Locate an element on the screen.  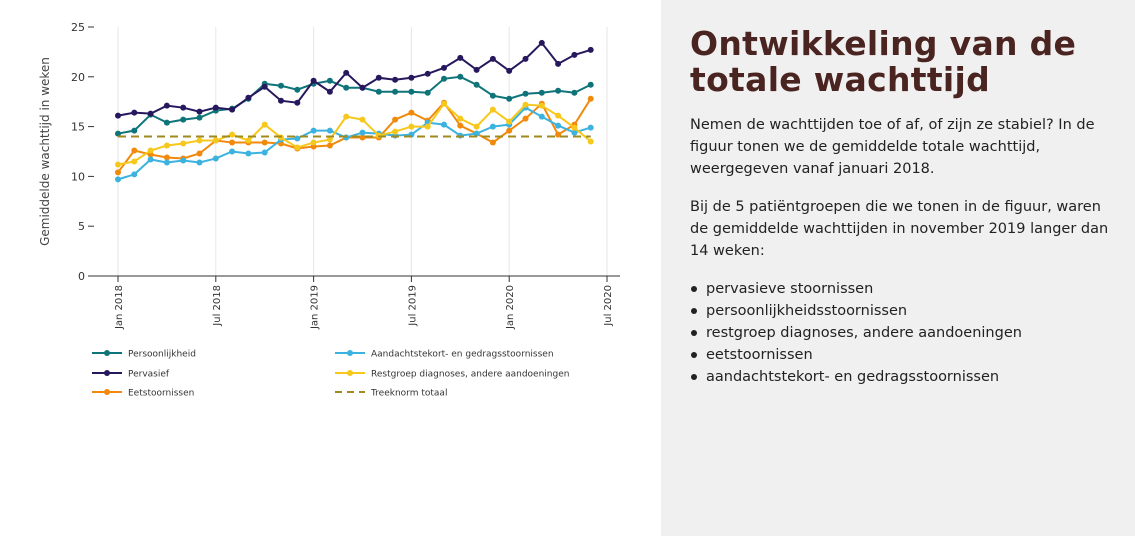
y-tick-label: 15 is located at coordinates (78, 127).